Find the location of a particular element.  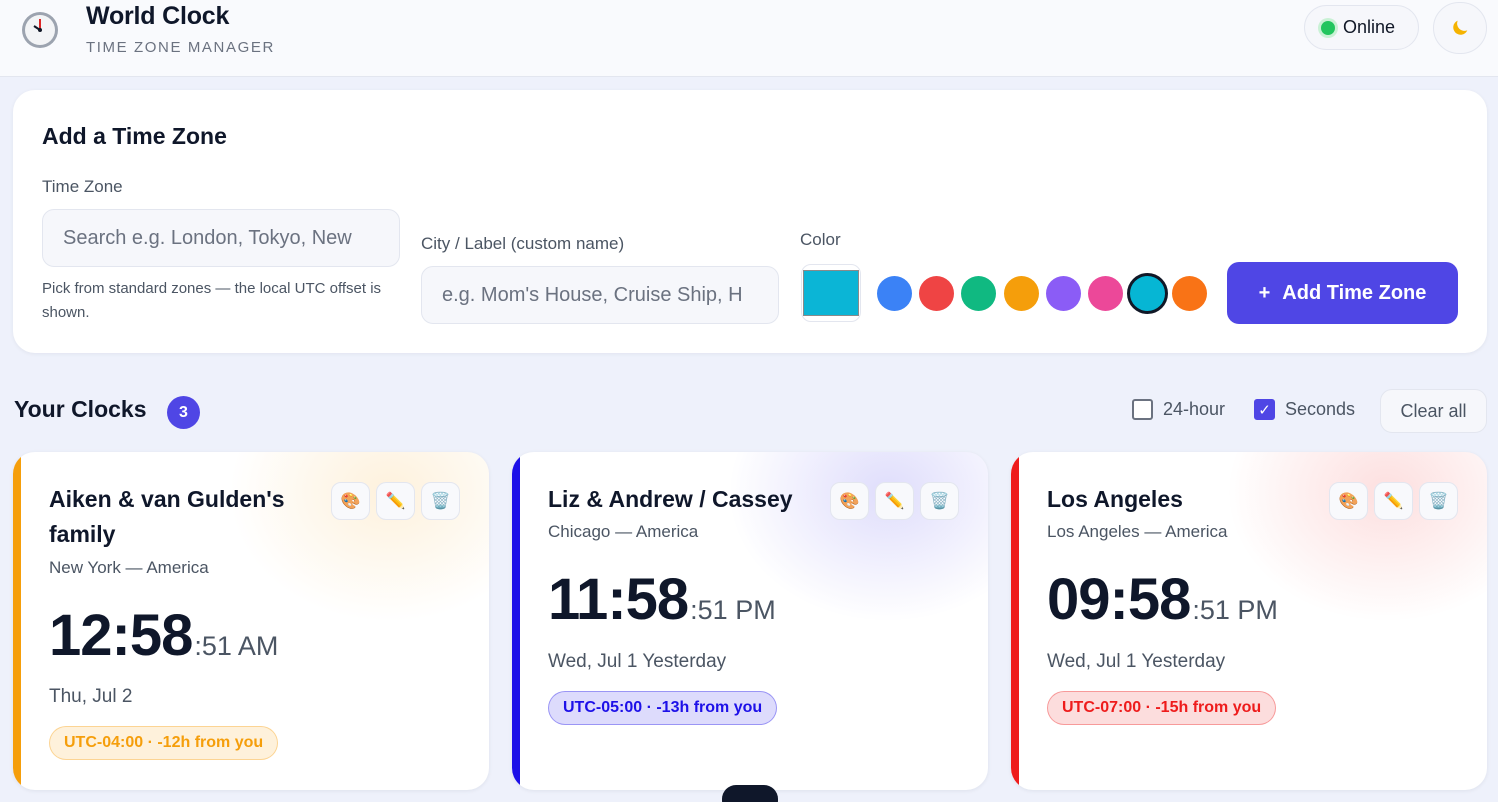

status-badge: Online is located at coordinates (1361, 27).